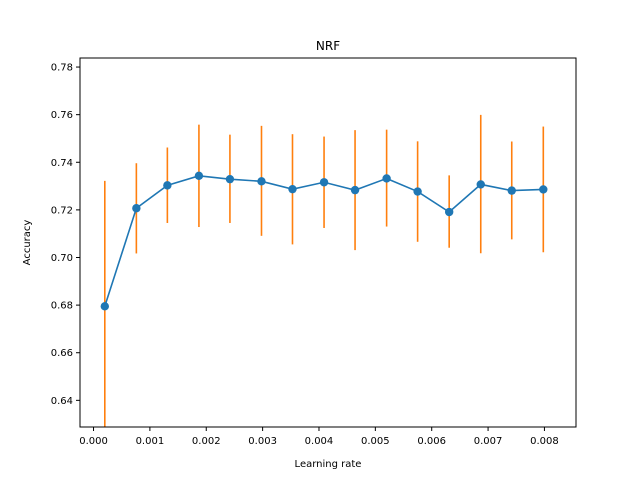 This screenshot has width=640, height=480. What do you see at coordinates (65, 235) in the screenshot?
I see `y-axis-ticks: 0.64 0.66 0.68 0.70 0.72 0.74 0.76 0.78` at bounding box center [65, 235].